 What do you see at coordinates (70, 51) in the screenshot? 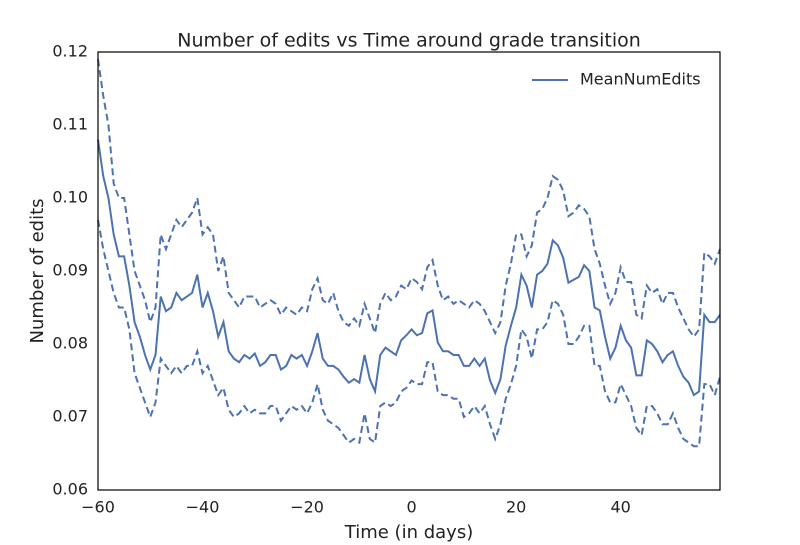
I see `y-tick-label: 0.12` at bounding box center [70, 51].